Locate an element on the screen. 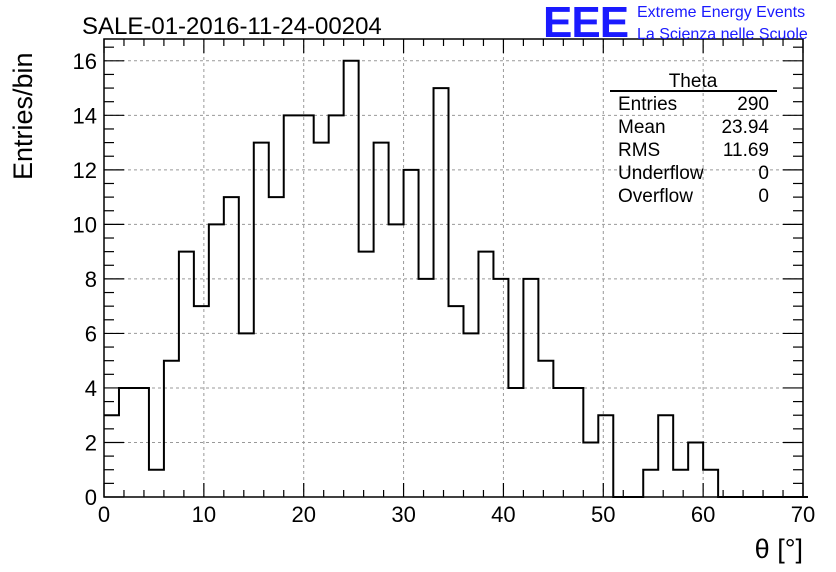  x-tick-label: 60 is located at coordinates (703, 514).